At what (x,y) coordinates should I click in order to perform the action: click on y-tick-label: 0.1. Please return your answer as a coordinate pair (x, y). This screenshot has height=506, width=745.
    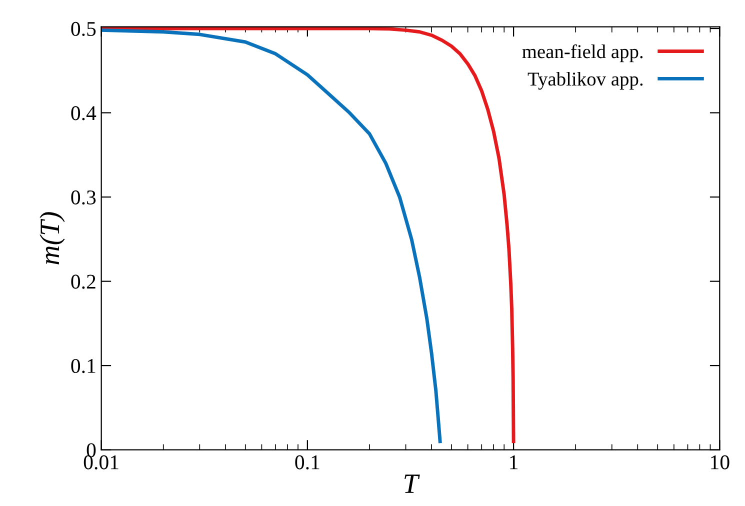
    Looking at the image, I should click on (83, 366).